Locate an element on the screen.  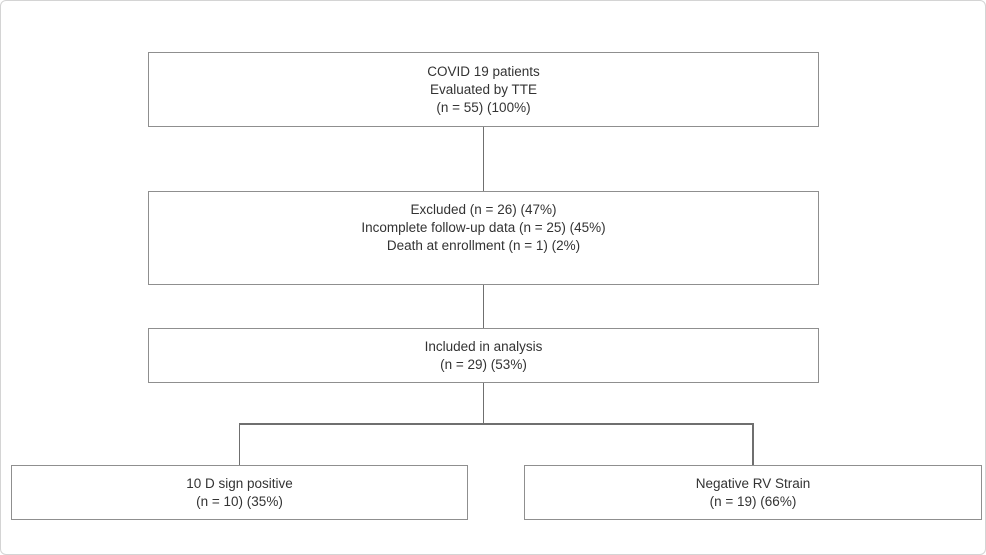
node-text-line: Evaluated by TTE is located at coordinates (483, 89).